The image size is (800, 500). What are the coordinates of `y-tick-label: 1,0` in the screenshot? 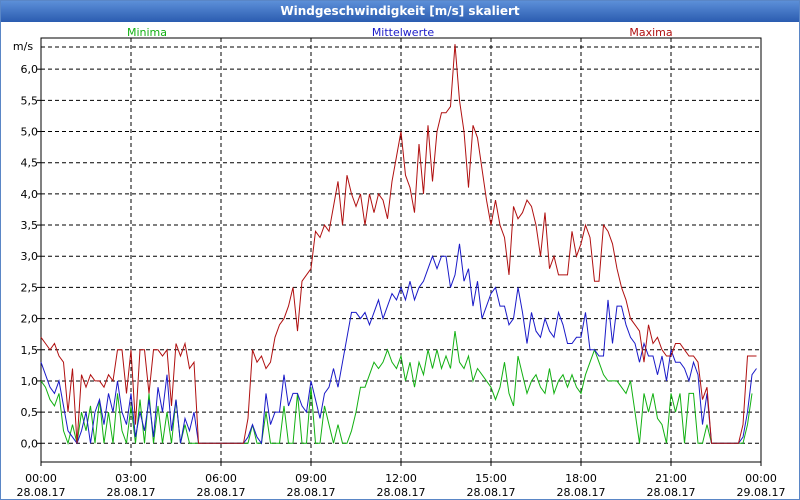 It's located at (30, 381).